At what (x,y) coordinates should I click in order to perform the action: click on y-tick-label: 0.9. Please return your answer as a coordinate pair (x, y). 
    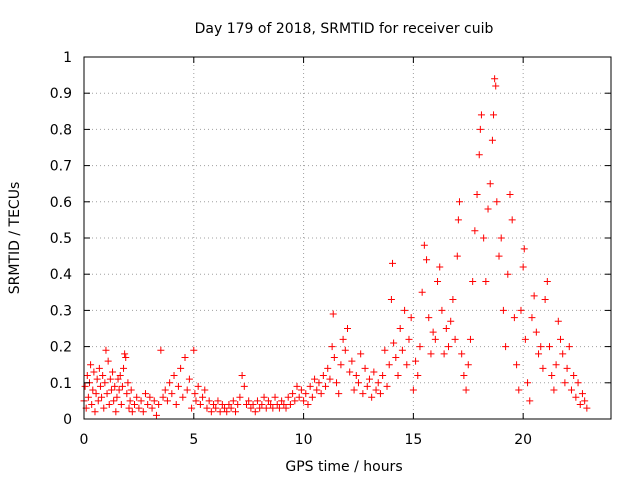
    Looking at the image, I should click on (61, 94).